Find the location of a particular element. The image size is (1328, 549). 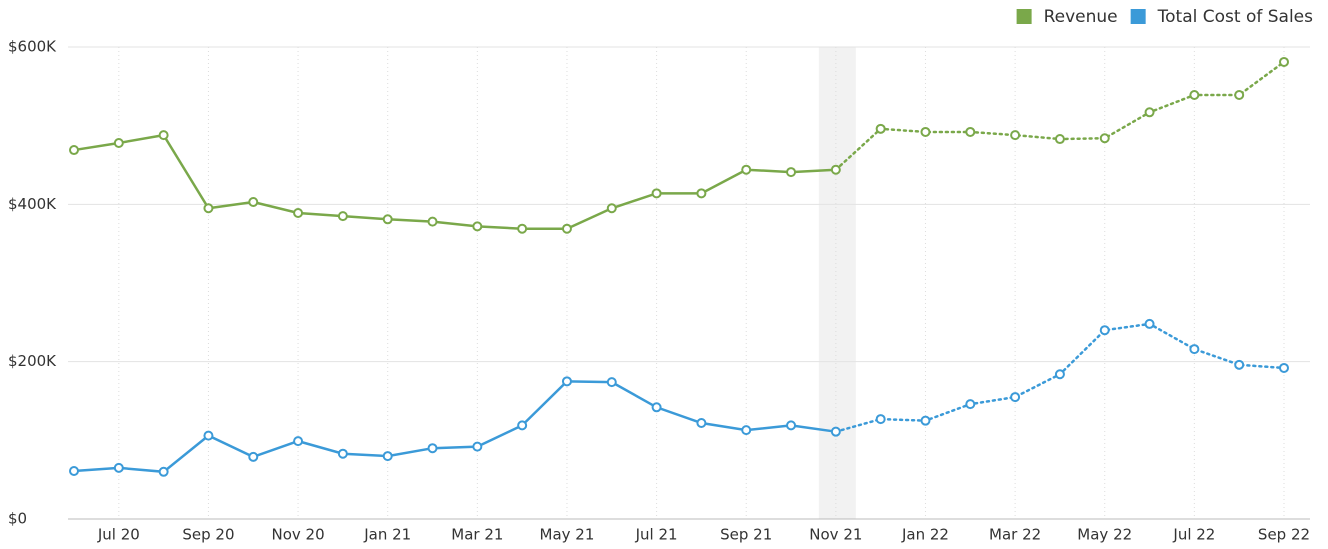

x-tick-label: Mar 21 is located at coordinates (477, 535).